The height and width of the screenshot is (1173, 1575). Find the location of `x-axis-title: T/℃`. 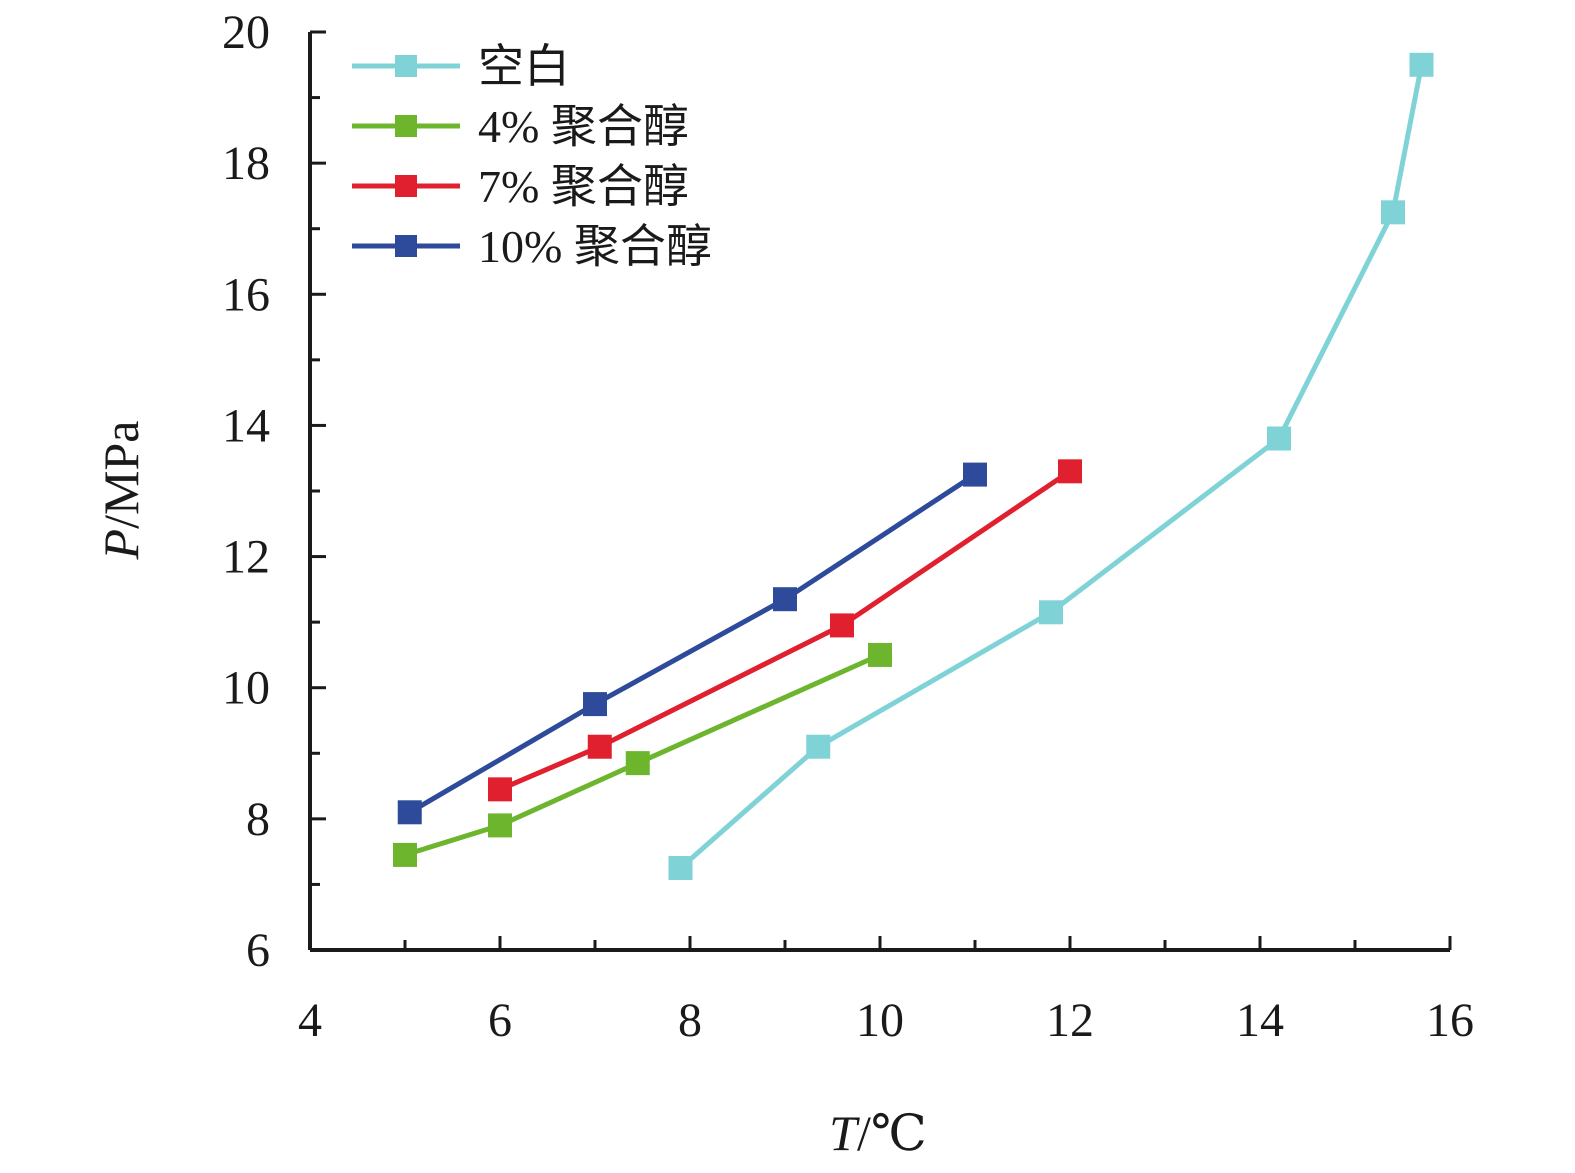

x-axis-title: T/℃ is located at coordinates (878, 1133).